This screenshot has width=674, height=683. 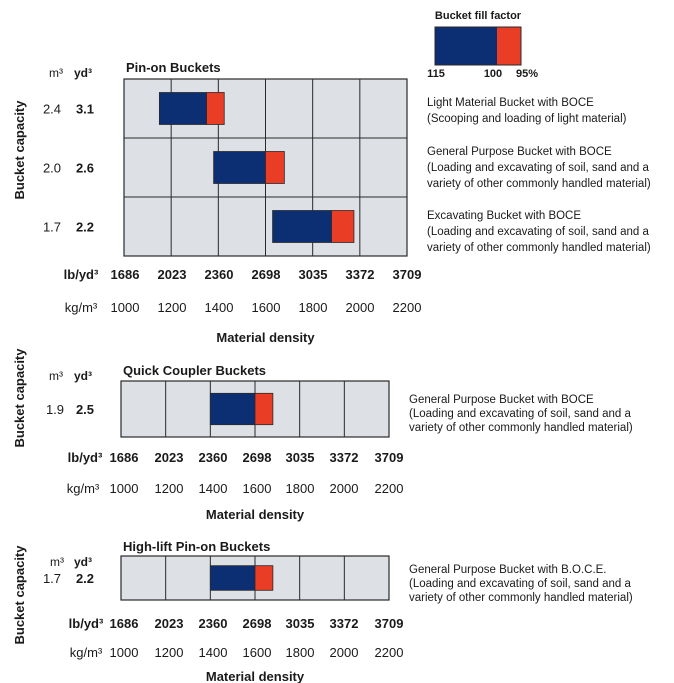 What do you see at coordinates (504, 216) in the screenshot?
I see `bucket-description-line: Excavating Bucket with BOCE` at bounding box center [504, 216].